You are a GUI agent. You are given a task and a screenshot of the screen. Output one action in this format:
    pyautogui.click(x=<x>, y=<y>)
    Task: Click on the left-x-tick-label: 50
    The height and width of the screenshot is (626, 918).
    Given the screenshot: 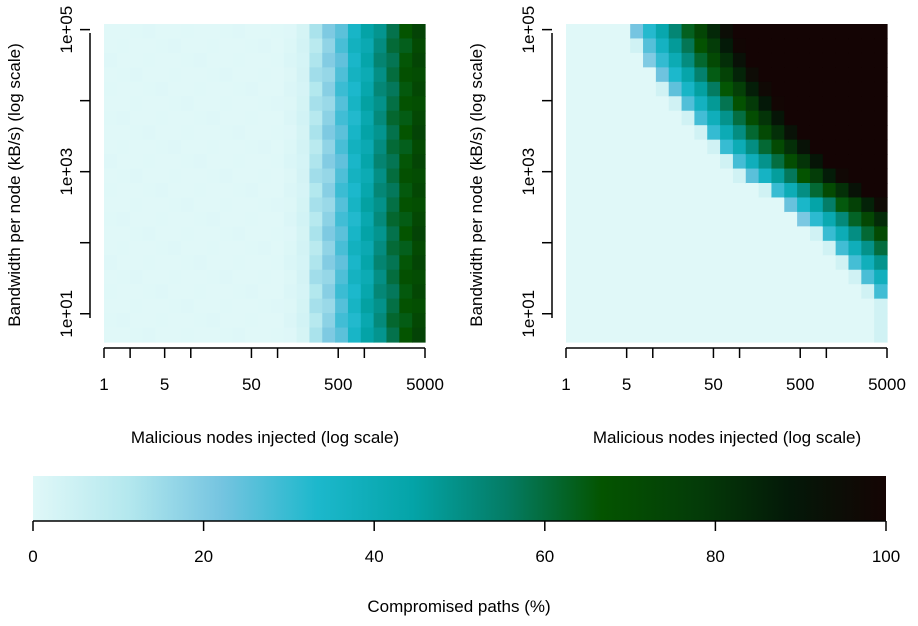 What is the action you would take?
    pyautogui.click(x=251, y=384)
    